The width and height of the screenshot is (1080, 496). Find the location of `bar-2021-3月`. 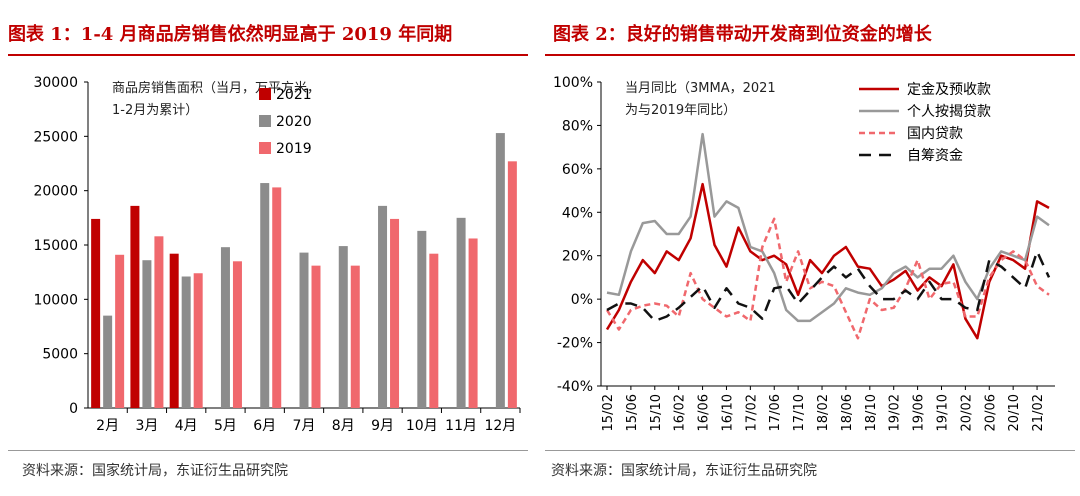

bar-2021-3月 is located at coordinates (135, 306).